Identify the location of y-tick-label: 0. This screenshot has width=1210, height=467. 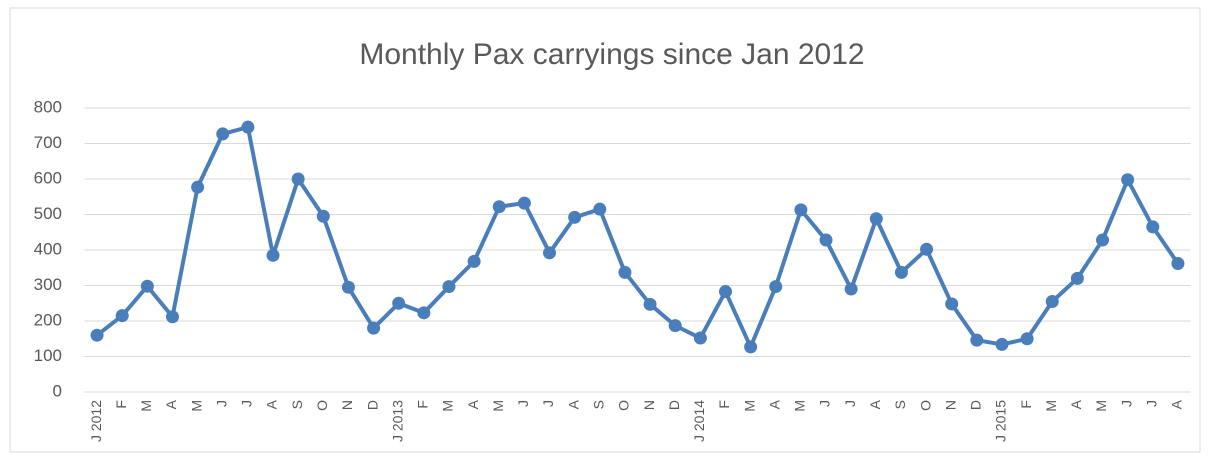
(57, 390).